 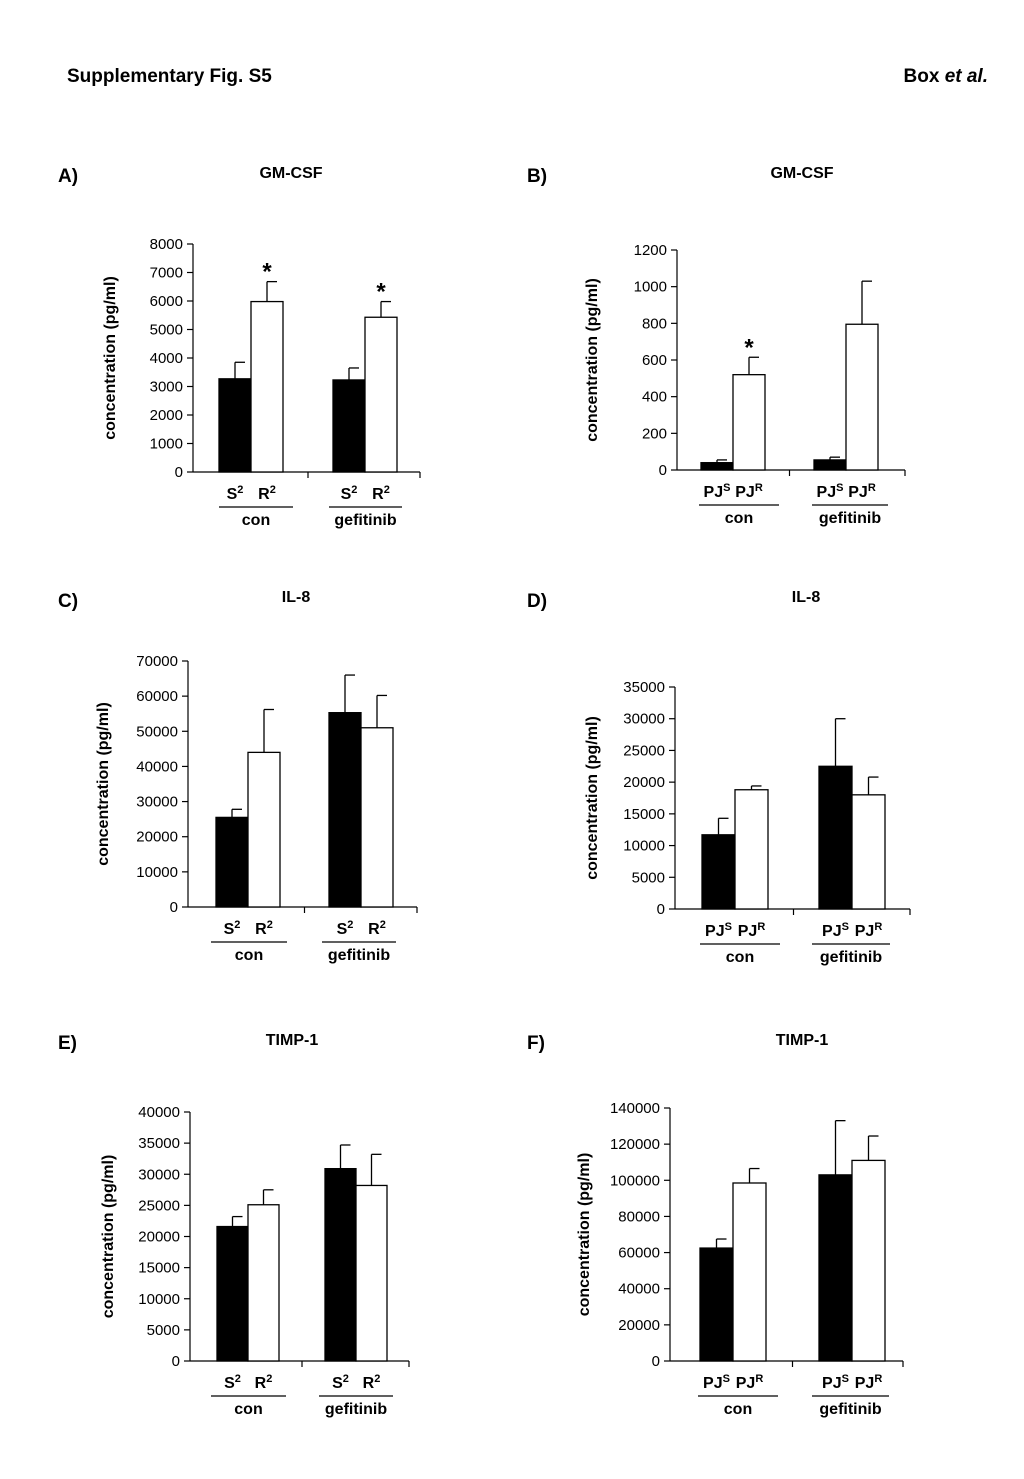 What do you see at coordinates (67, 1043) in the screenshot?
I see `panel-letter-e: E)` at bounding box center [67, 1043].